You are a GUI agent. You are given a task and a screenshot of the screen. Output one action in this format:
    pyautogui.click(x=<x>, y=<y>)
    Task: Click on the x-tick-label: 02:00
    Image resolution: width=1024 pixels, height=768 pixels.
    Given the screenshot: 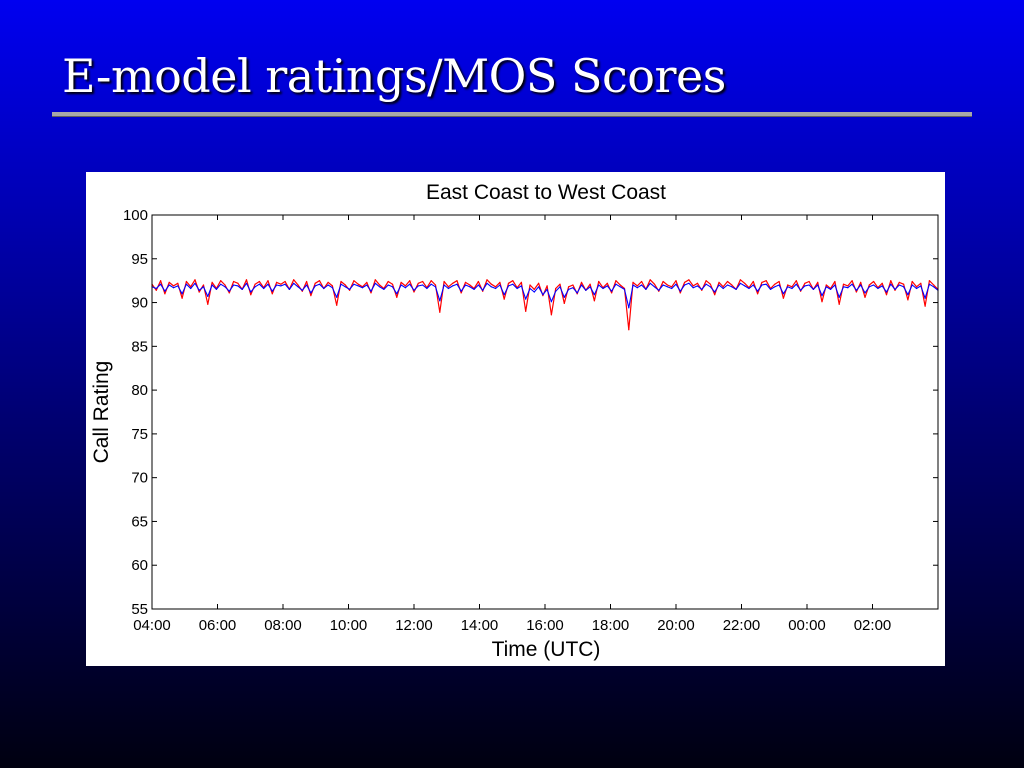 What is the action you would take?
    pyautogui.click(x=873, y=625)
    